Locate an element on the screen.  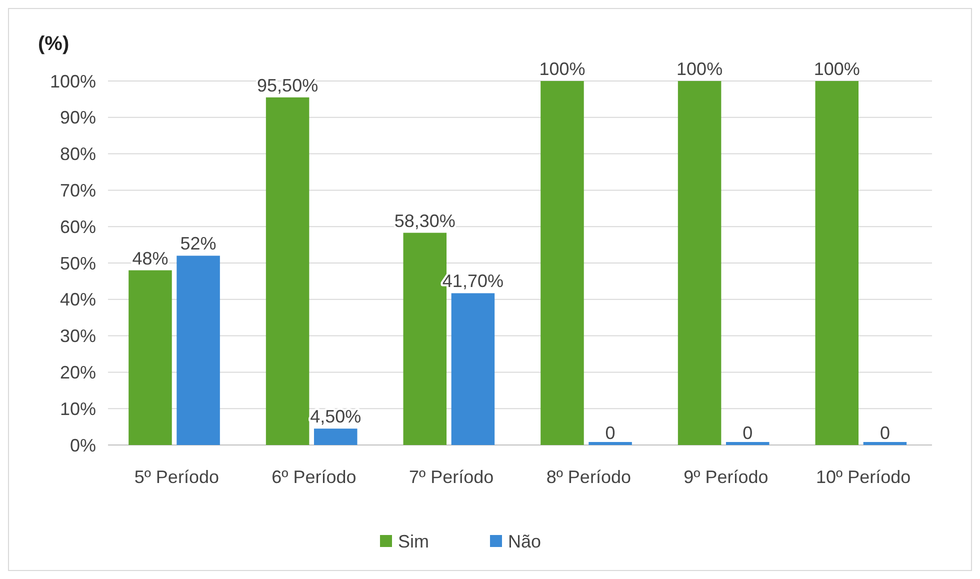
y-tick-label: 80% is located at coordinates (78, 154).